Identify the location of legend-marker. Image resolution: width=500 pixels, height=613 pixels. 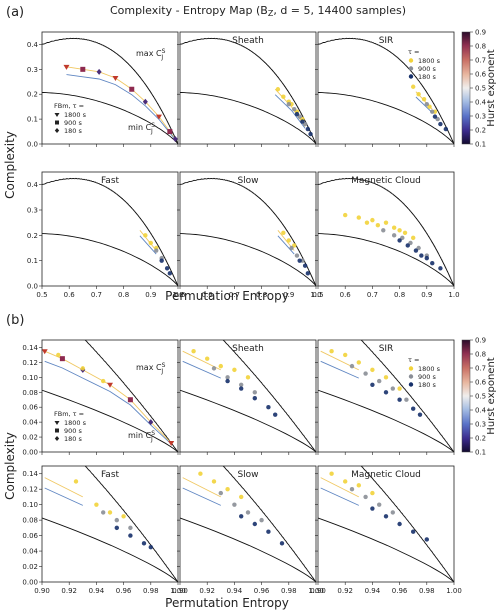
(411, 384).